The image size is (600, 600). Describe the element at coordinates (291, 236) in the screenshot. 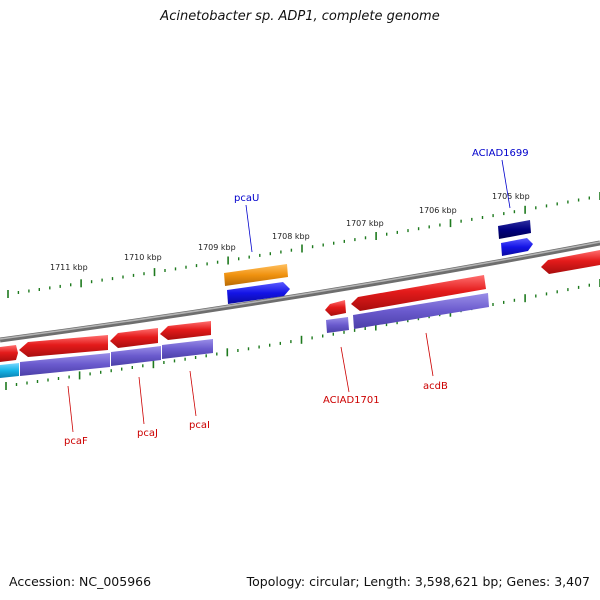

I see `kbp-label-1708: 1708 kbp` at that location.